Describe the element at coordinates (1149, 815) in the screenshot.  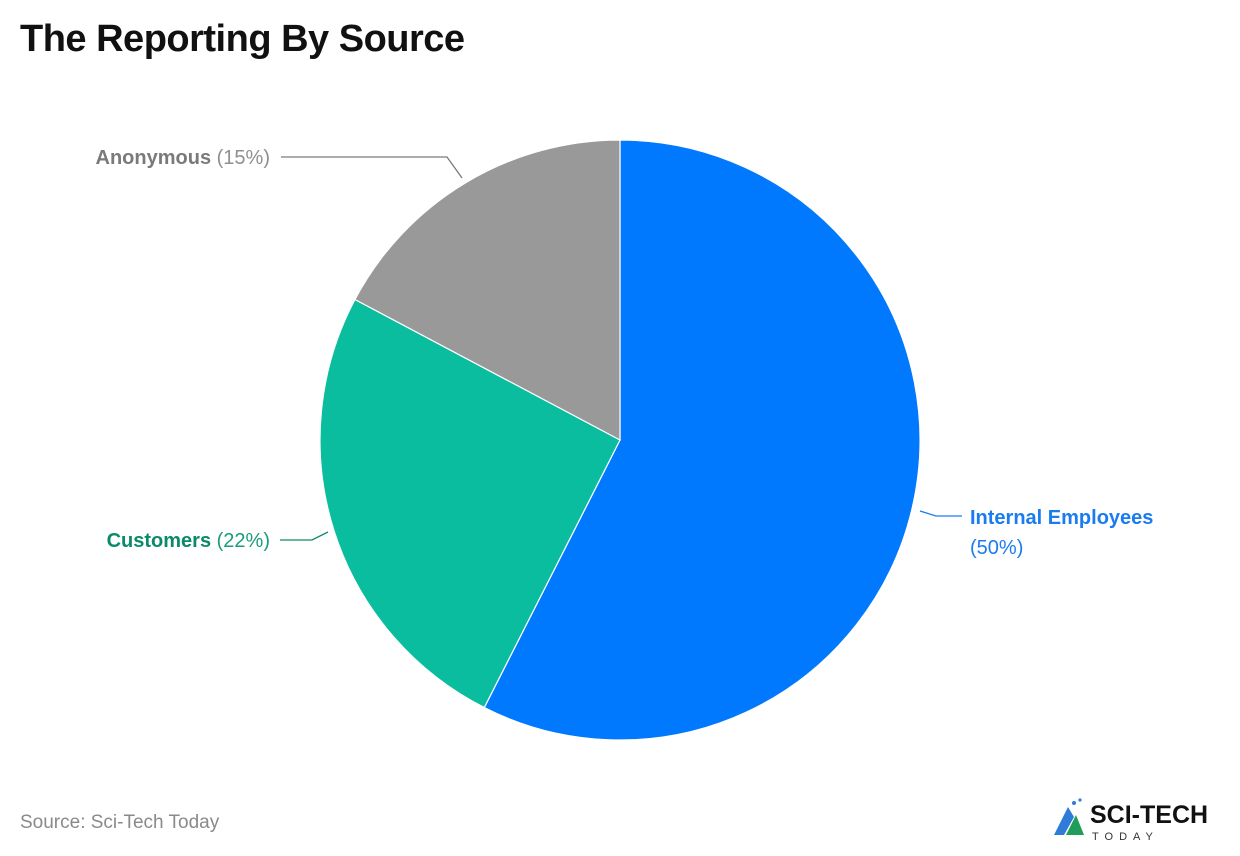
I see `svg-text: SCI-TECH` at that location.